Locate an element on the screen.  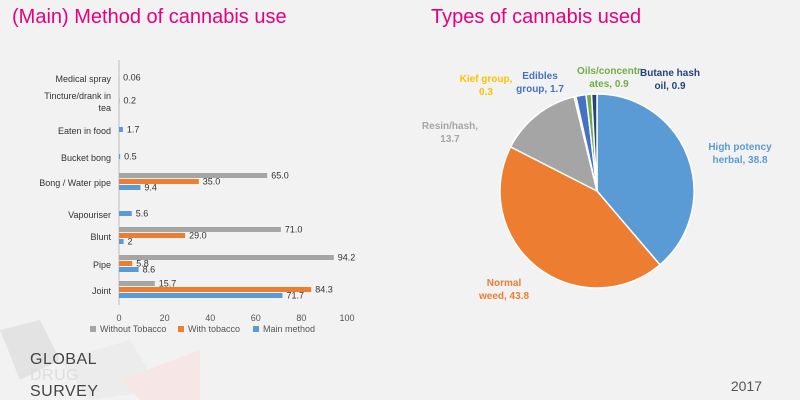
bar-value-label: 15.7 is located at coordinates (168, 284).